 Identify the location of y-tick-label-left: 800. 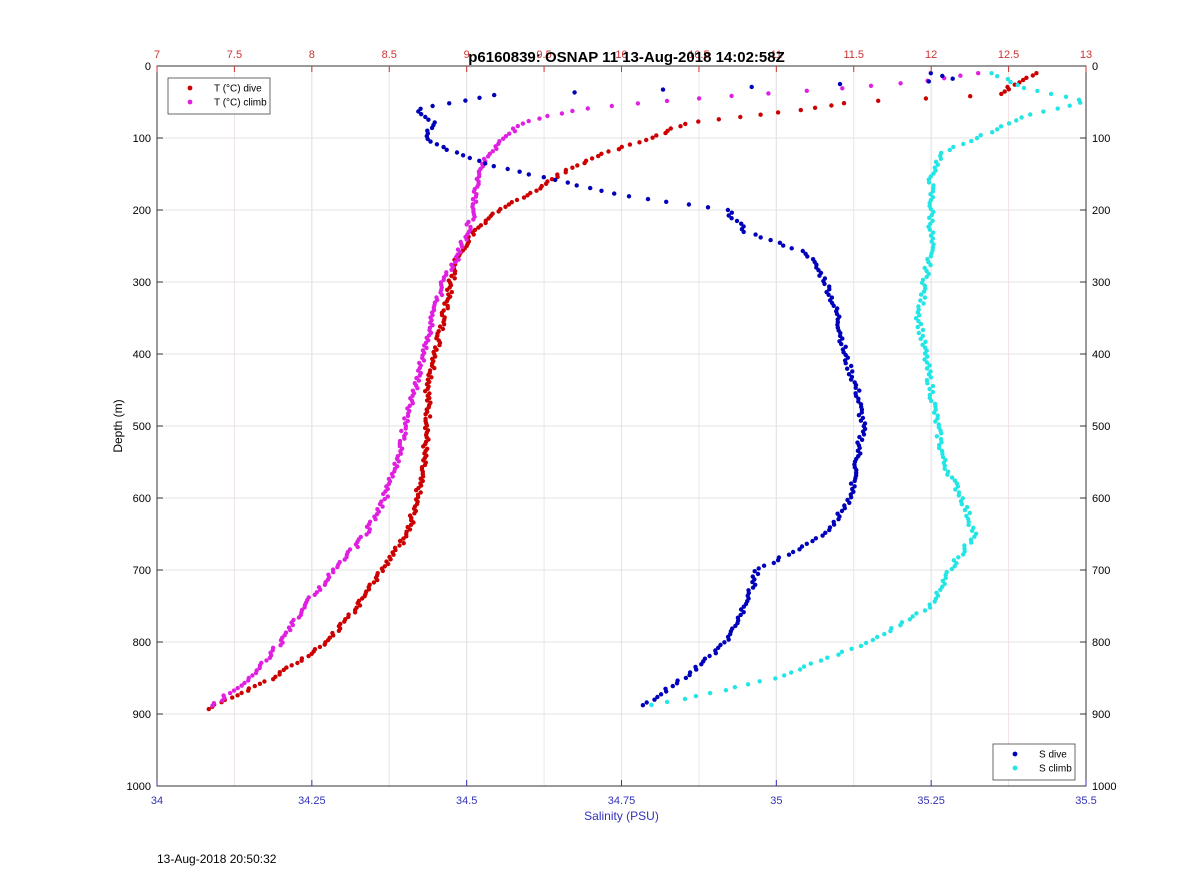
(142, 643).